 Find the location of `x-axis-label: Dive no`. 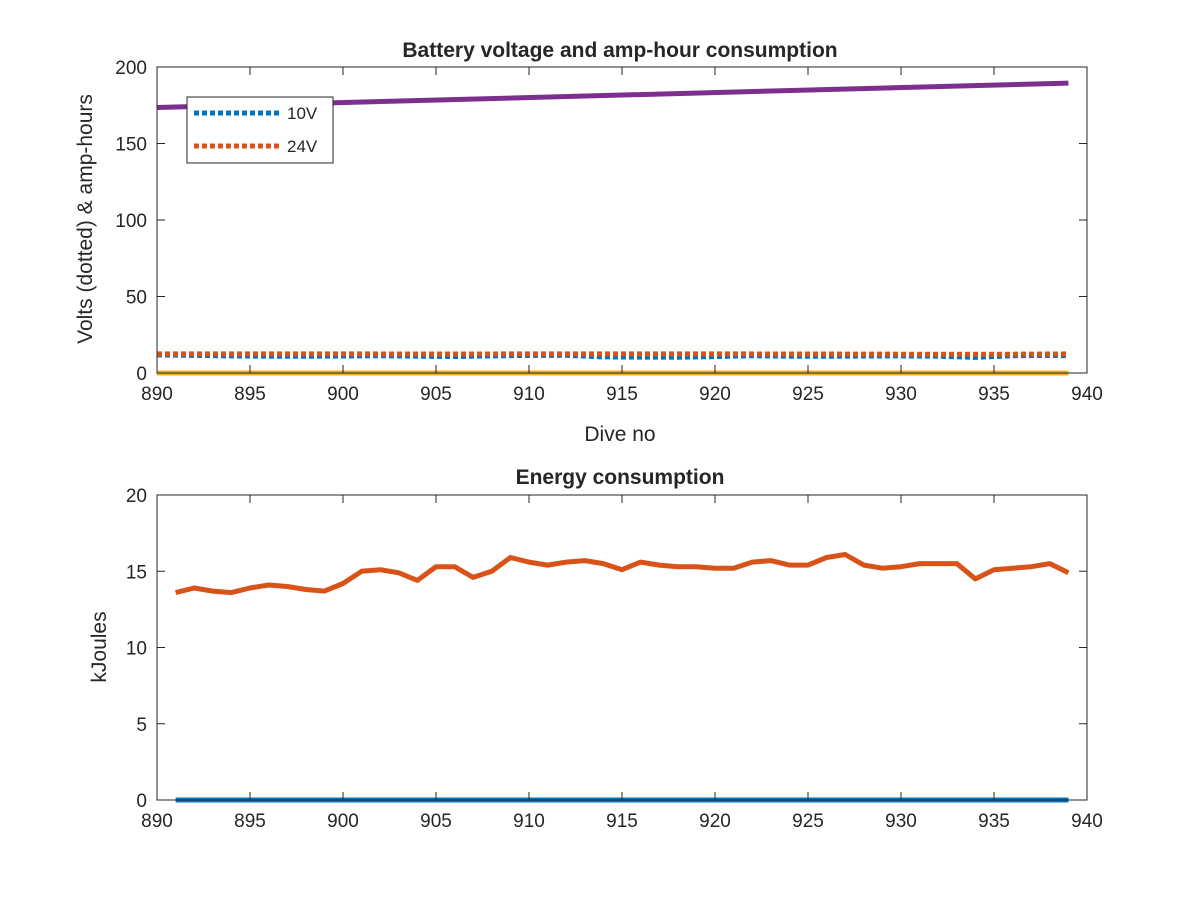

x-axis-label: Dive no is located at coordinates (619, 434).